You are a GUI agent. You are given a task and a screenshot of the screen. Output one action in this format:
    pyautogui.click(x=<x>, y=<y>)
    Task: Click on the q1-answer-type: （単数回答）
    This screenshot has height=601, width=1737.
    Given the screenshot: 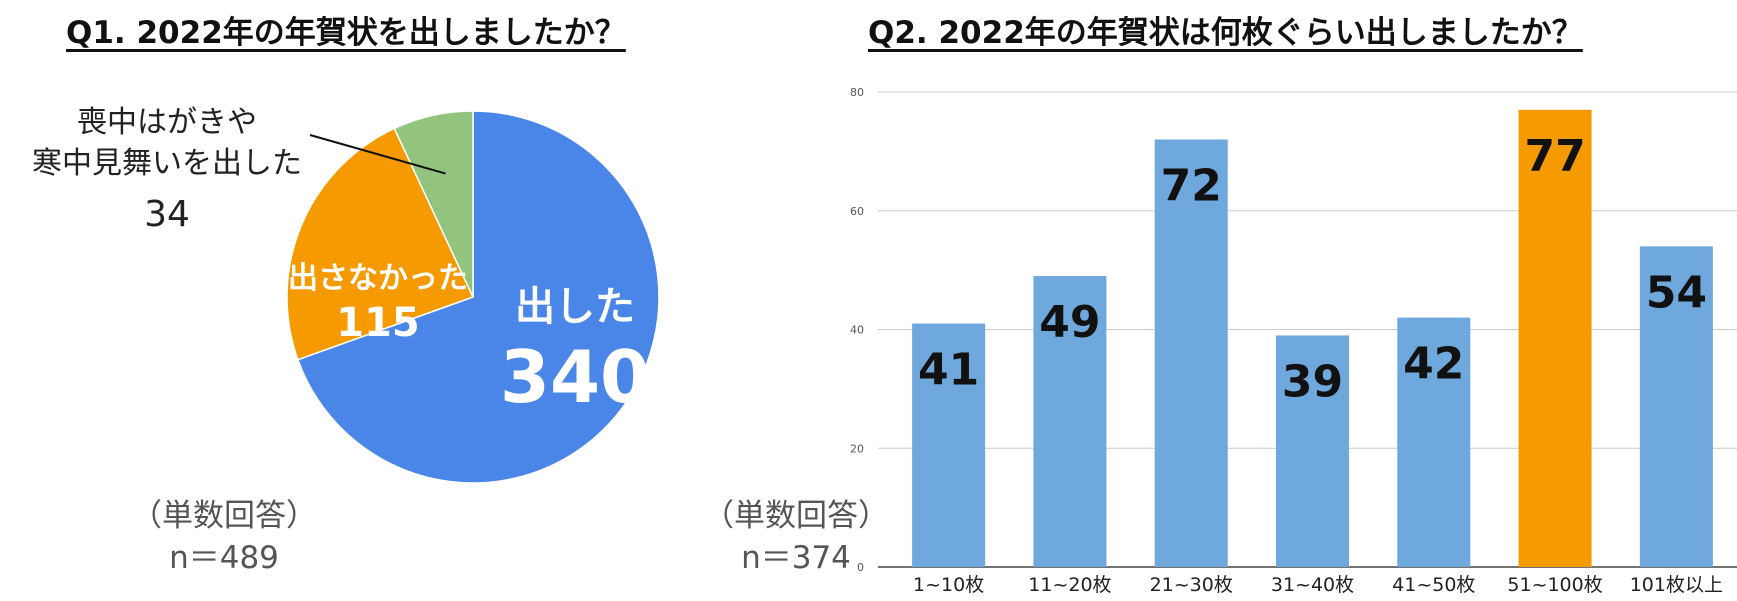 What is the action you would take?
    pyautogui.click(x=224, y=516)
    